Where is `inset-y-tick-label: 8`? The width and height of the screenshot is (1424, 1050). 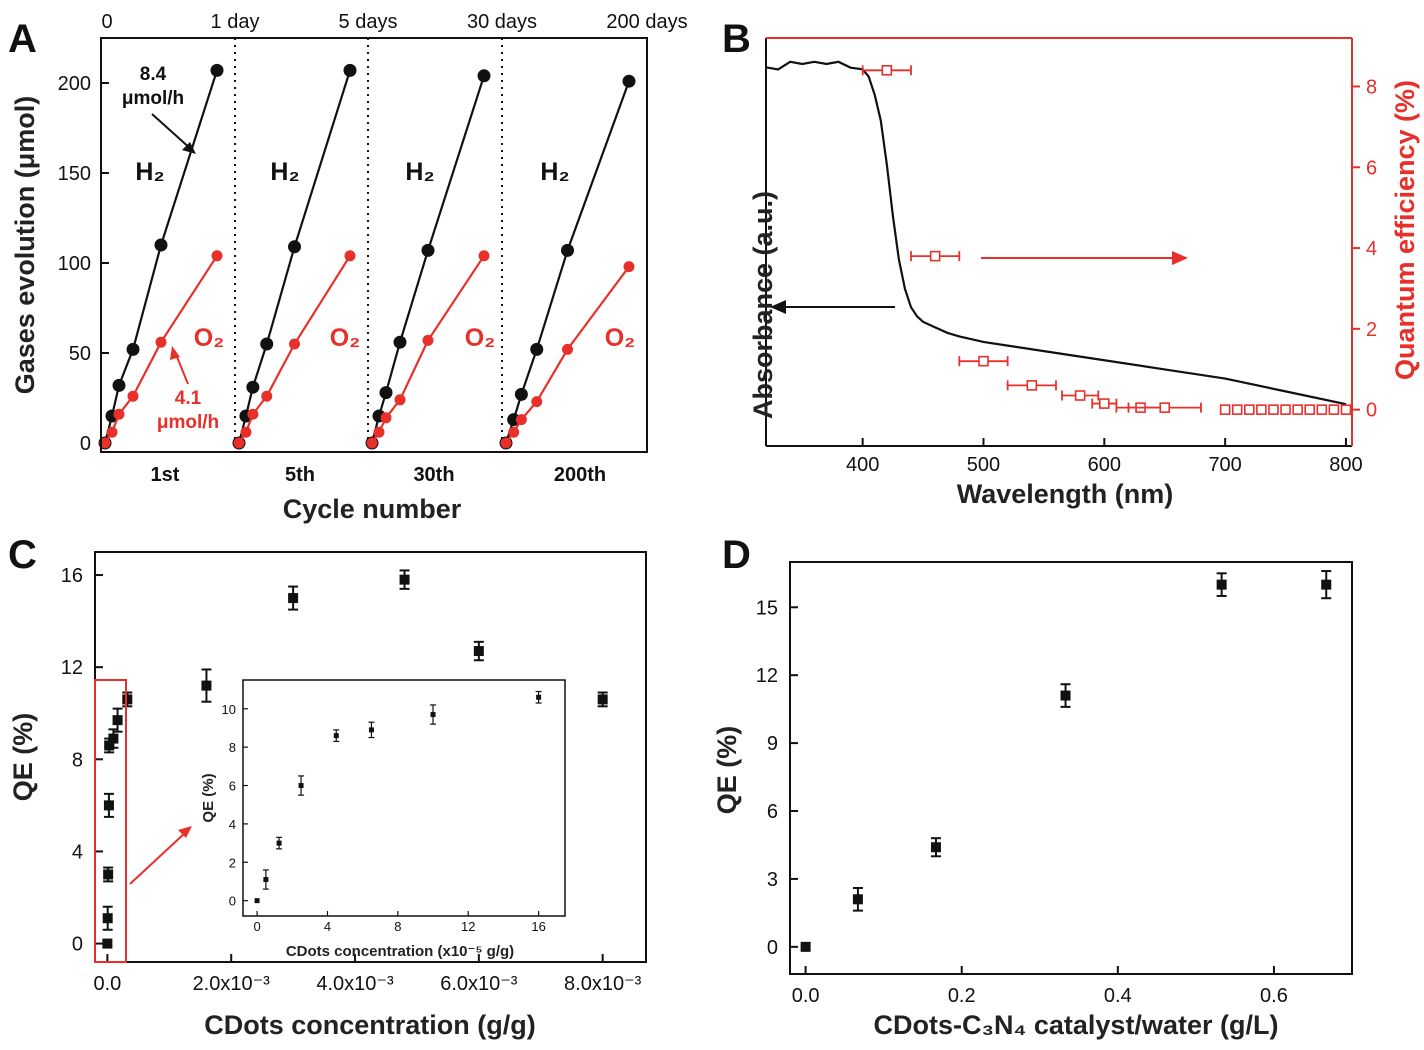 inset-y-tick-label: 8 is located at coordinates (232, 747).